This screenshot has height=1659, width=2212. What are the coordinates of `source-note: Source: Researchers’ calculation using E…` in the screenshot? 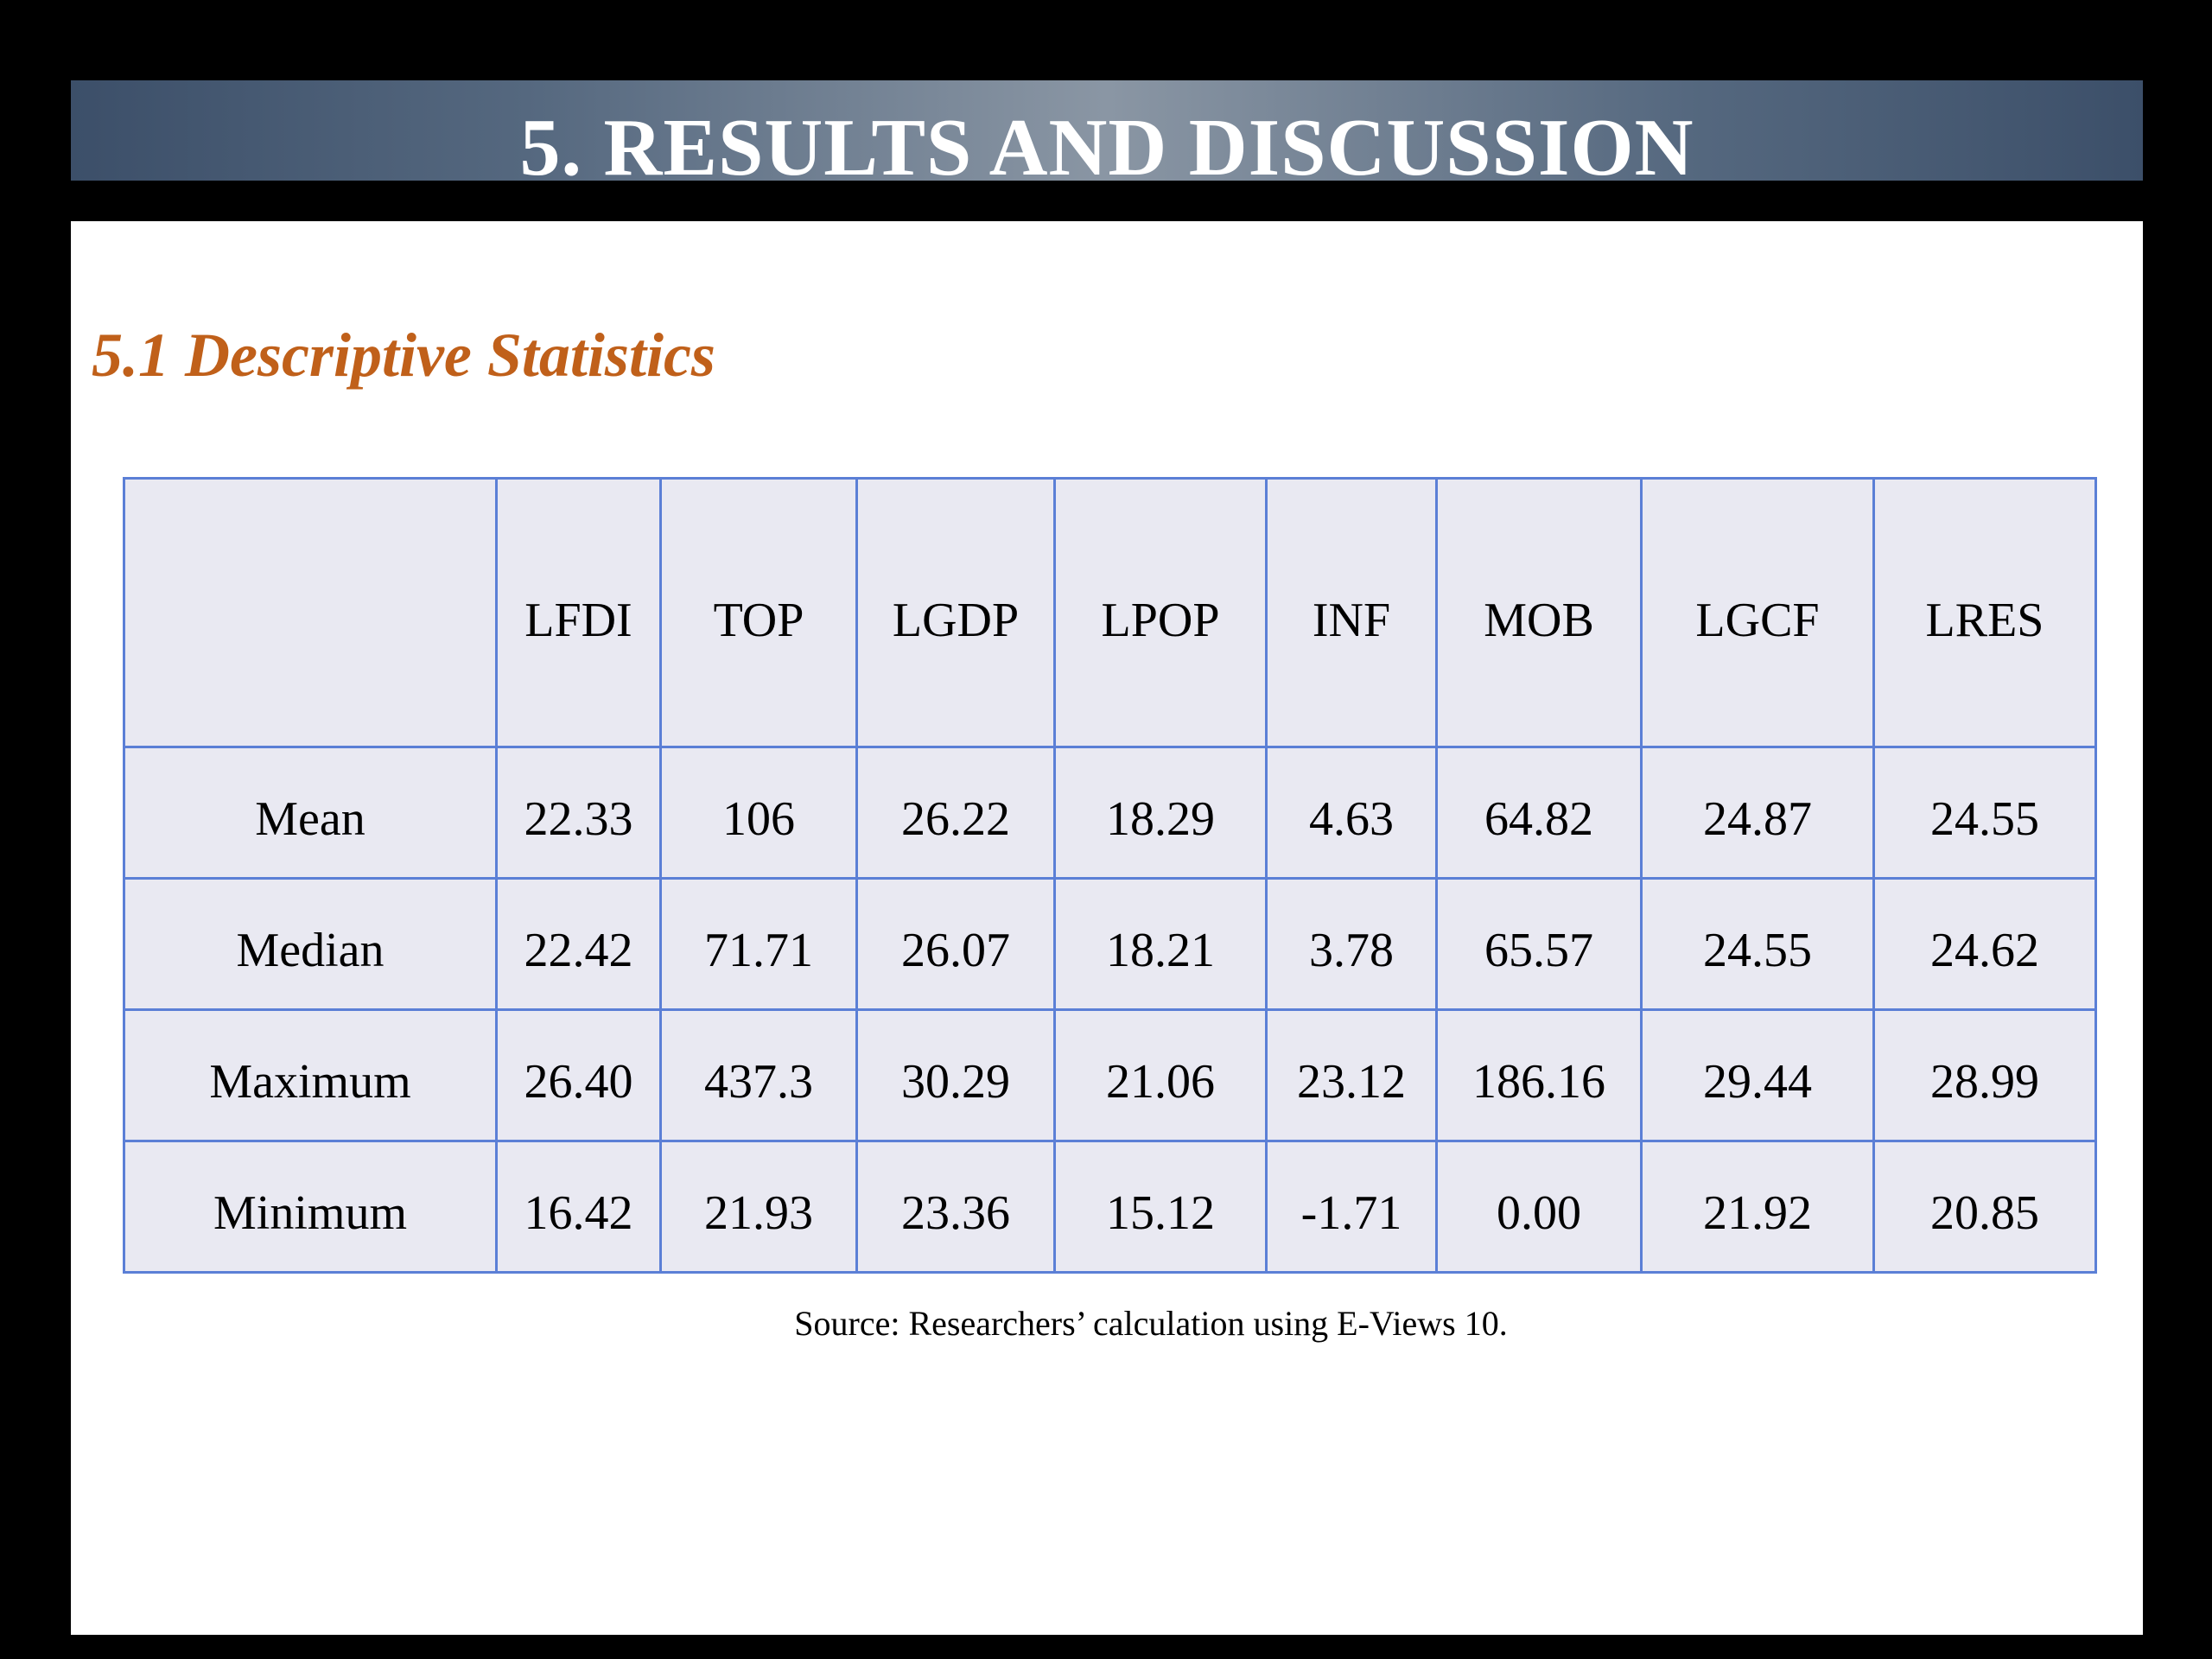 It's located at (1151, 1323).